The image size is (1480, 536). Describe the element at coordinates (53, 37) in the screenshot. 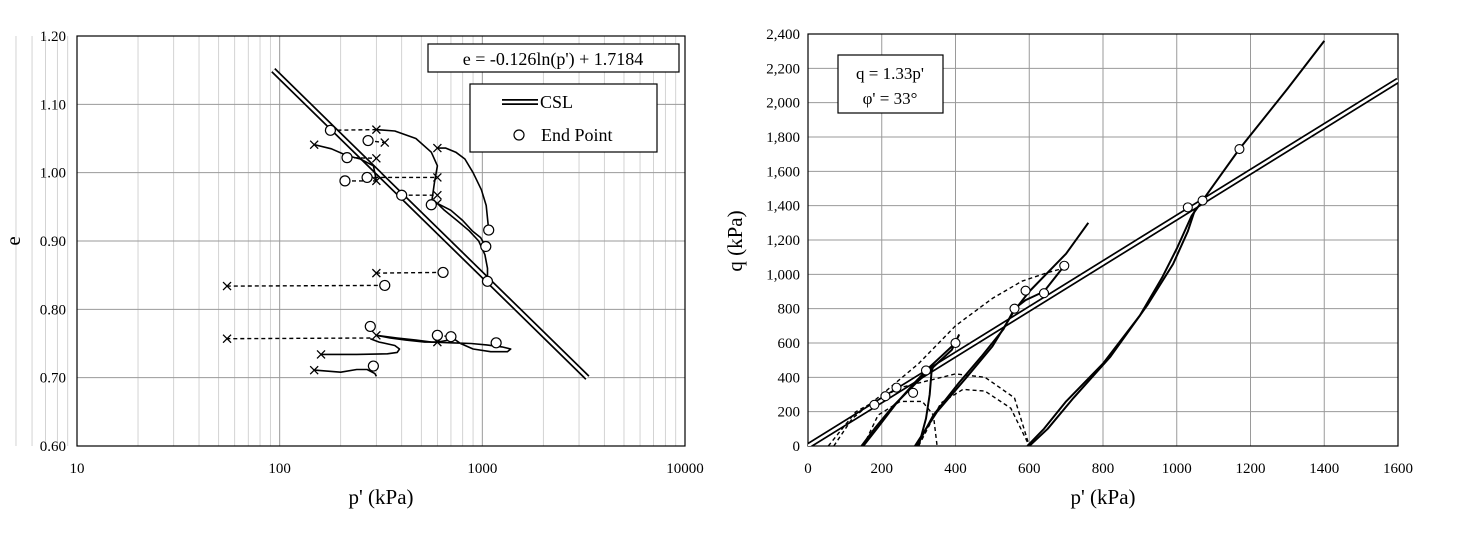

I see `y-tick-label: 1.20` at that location.